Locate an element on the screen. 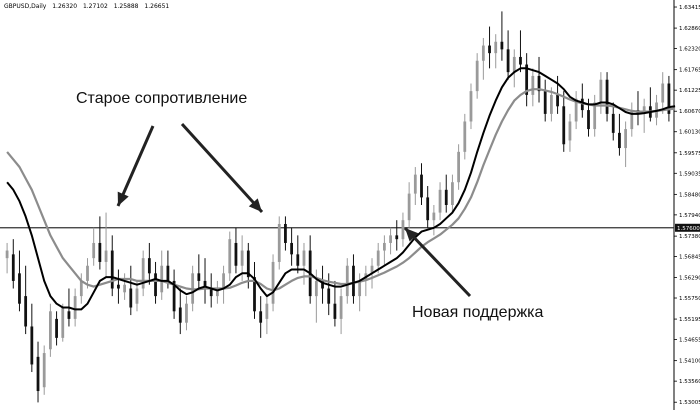  ohlc-high: 1.27102 is located at coordinates (95, 6).